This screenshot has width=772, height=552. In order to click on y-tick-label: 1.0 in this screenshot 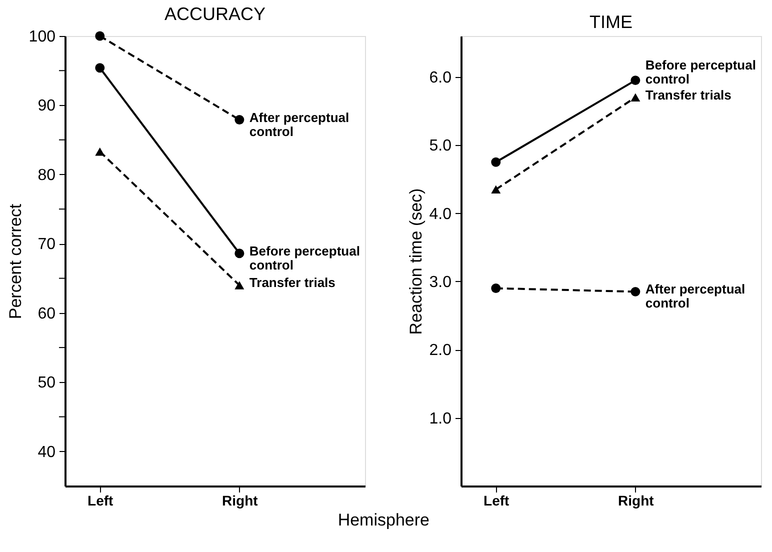, I will do `click(440, 419)`.